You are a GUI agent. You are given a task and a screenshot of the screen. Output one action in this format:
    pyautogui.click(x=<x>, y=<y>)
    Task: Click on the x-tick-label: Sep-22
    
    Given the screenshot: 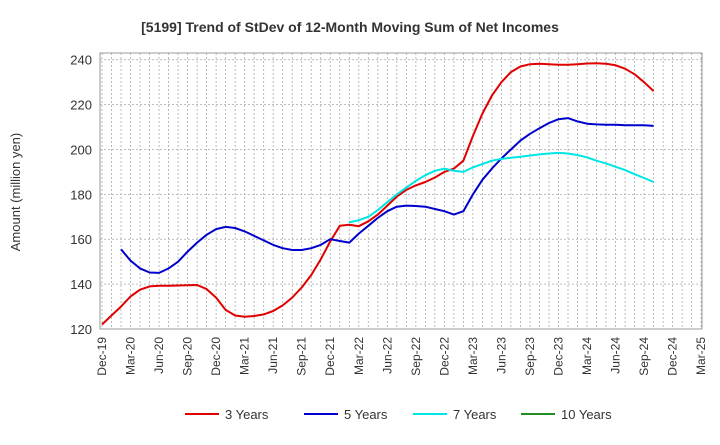 What is the action you would take?
    pyautogui.click(x=416, y=356)
    